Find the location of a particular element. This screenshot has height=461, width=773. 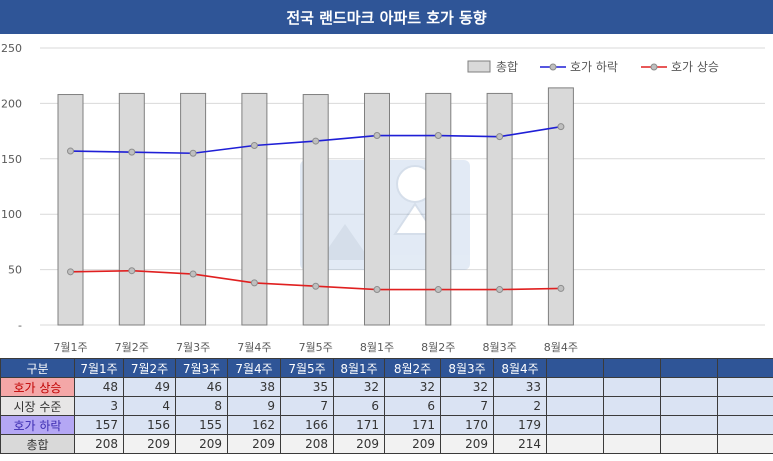

y-tick-label: - is located at coordinates (20, 325).